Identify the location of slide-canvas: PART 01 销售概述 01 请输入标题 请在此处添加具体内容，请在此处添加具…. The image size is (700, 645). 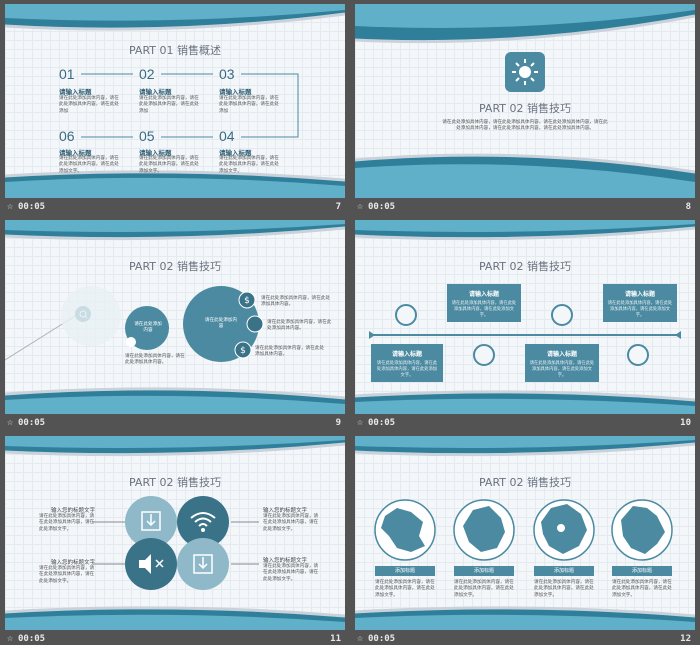
(175, 101).